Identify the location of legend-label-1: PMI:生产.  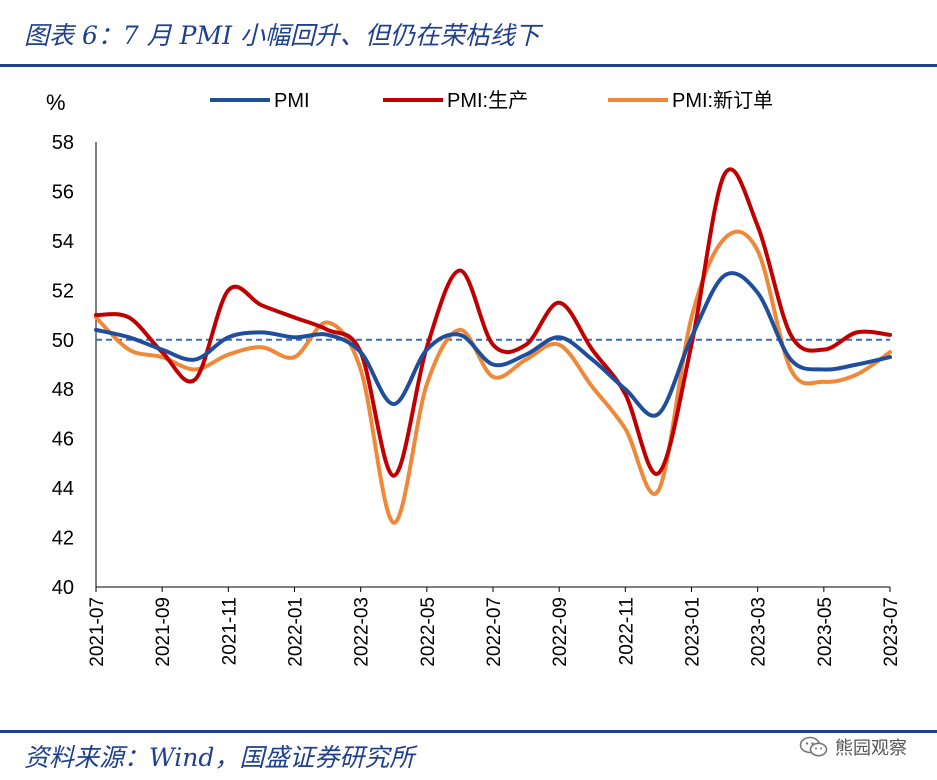
(487, 100).